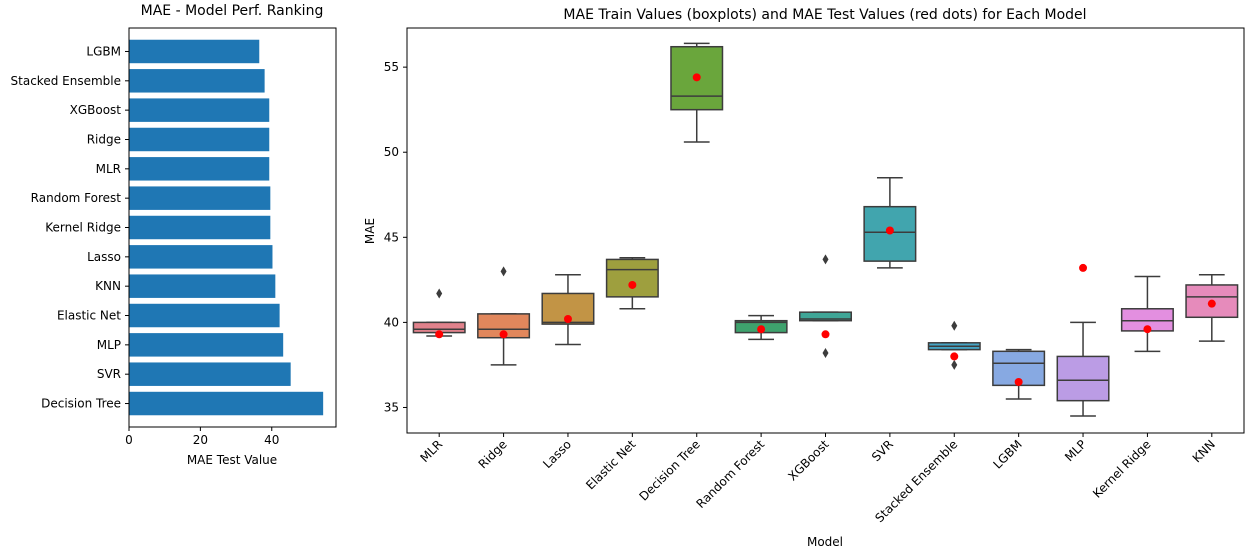 This screenshot has height=556, width=1249. Describe the element at coordinates (1204, 451) in the screenshot. I see `x-tick-label: KNN` at that location.